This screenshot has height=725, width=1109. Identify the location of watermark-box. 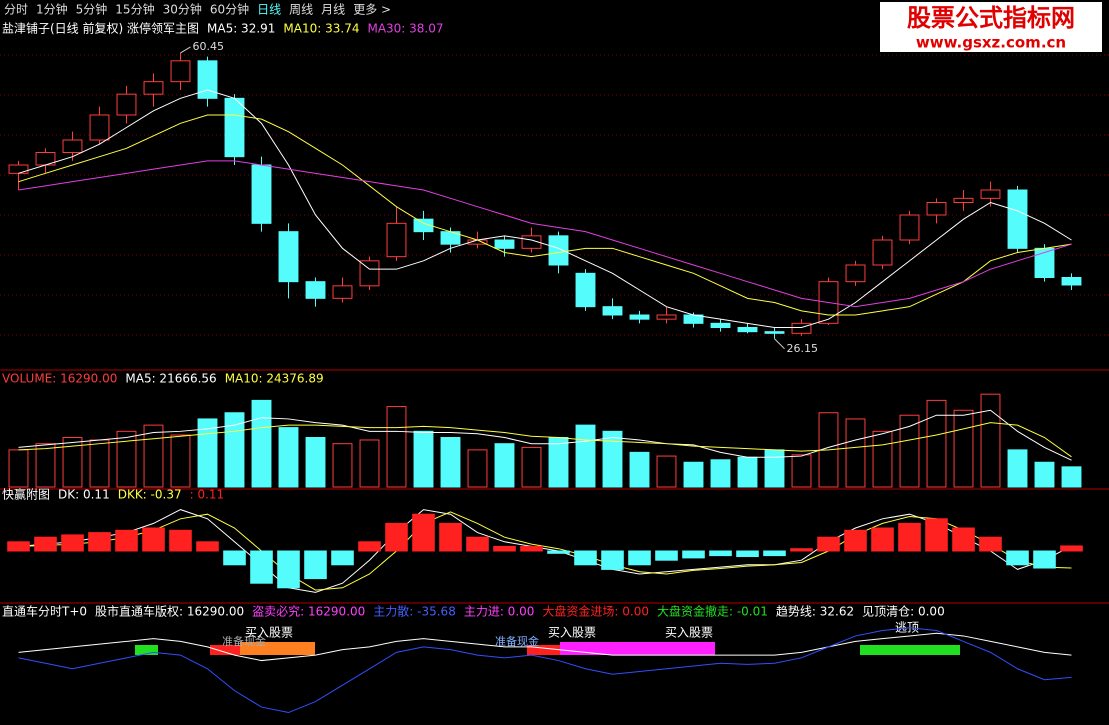
(991, 27).